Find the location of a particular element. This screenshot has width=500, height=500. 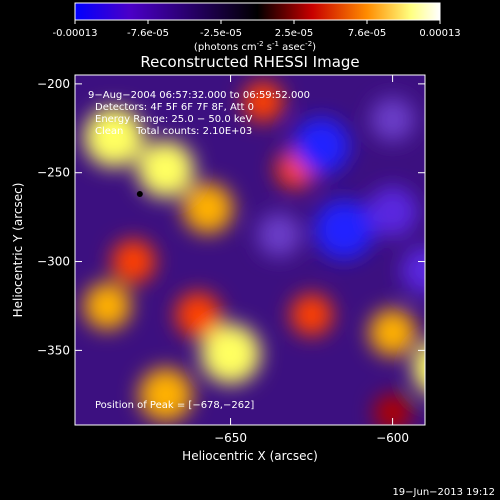

colorbar-tick-label: 2.5e-05 is located at coordinates (294, 33).